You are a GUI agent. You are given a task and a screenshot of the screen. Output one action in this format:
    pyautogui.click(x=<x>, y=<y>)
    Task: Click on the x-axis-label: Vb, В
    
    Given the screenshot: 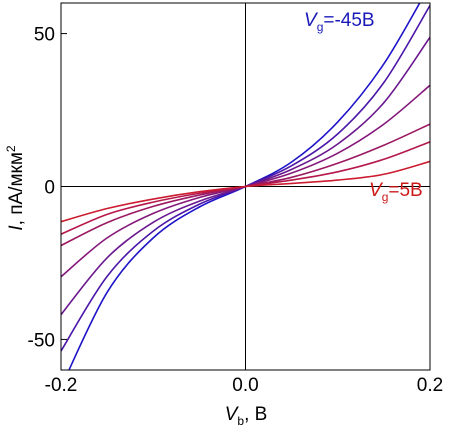 What is the action you would take?
    pyautogui.click(x=246, y=416)
    